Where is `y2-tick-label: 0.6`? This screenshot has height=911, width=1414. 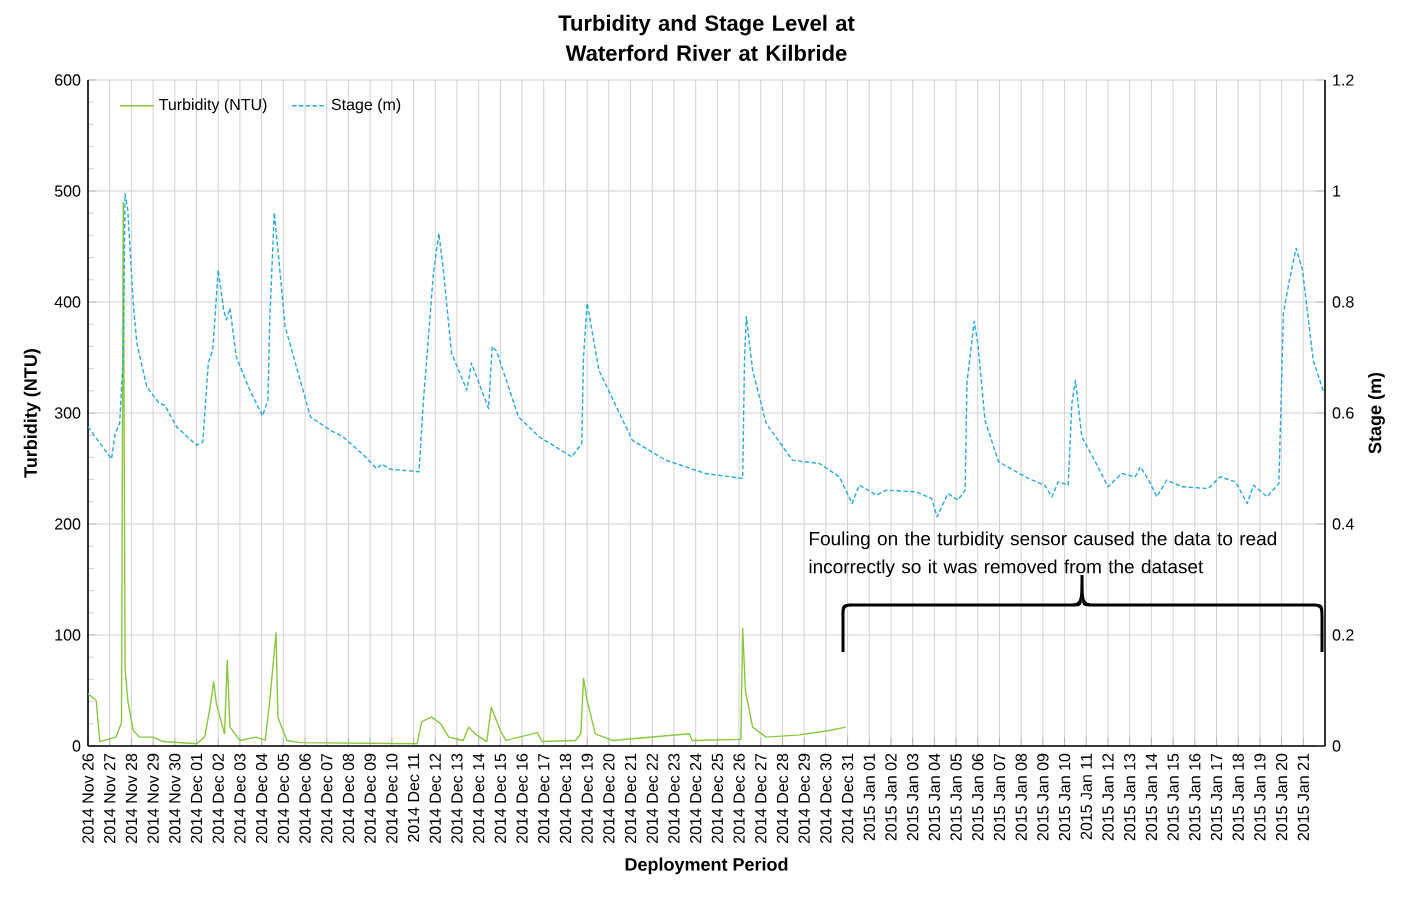 y2-tick-label: 0.6 is located at coordinates (1343, 413).